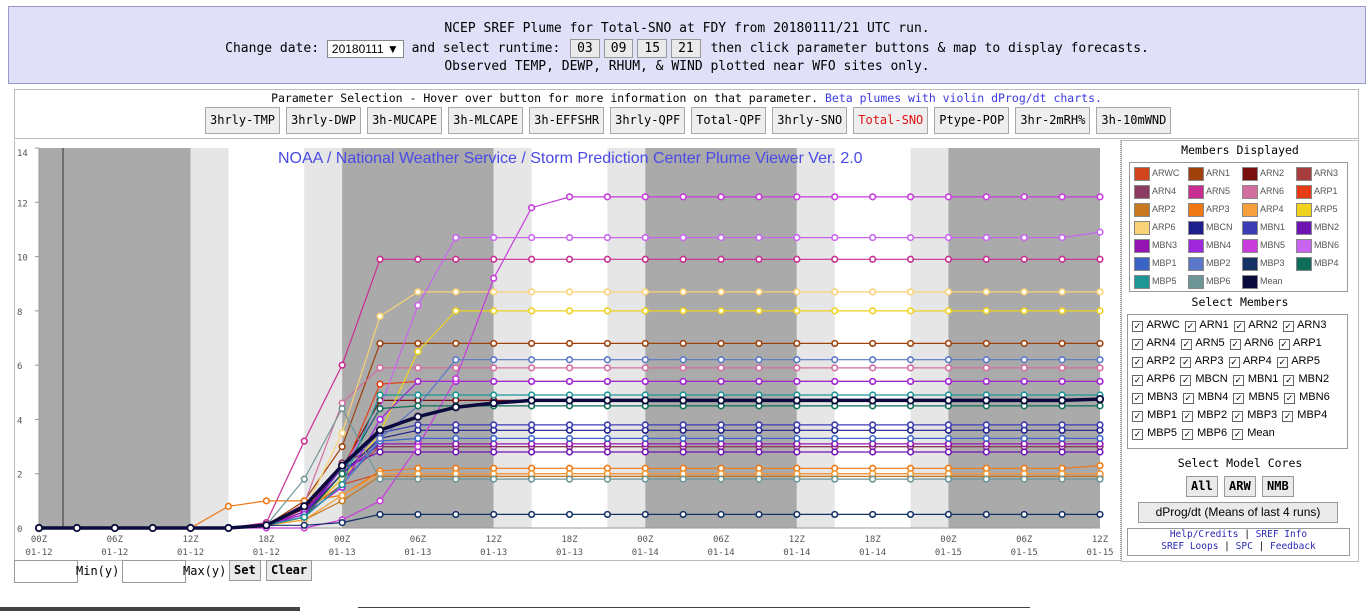  I want to click on param-button-3h-mucape: 3h-MUCAPE, so click(405, 120).